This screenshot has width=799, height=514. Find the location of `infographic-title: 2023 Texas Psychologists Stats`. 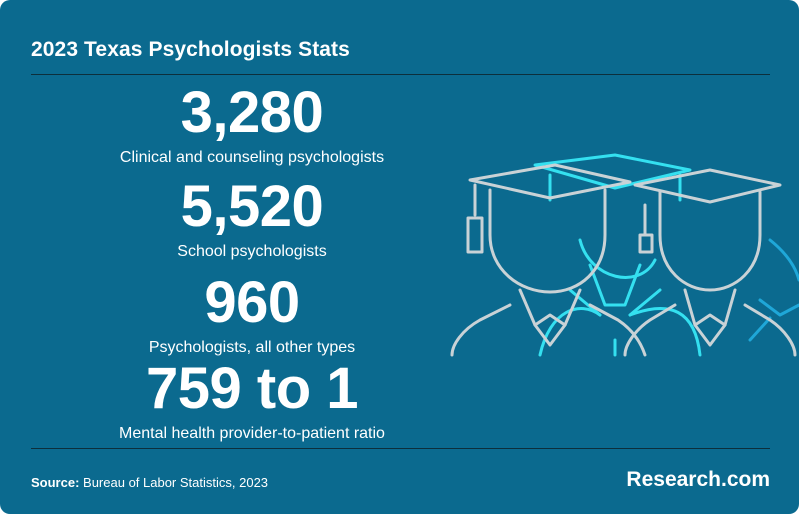

infographic-title: 2023 Texas Psychologists Stats is located at coordinates (190, 49).